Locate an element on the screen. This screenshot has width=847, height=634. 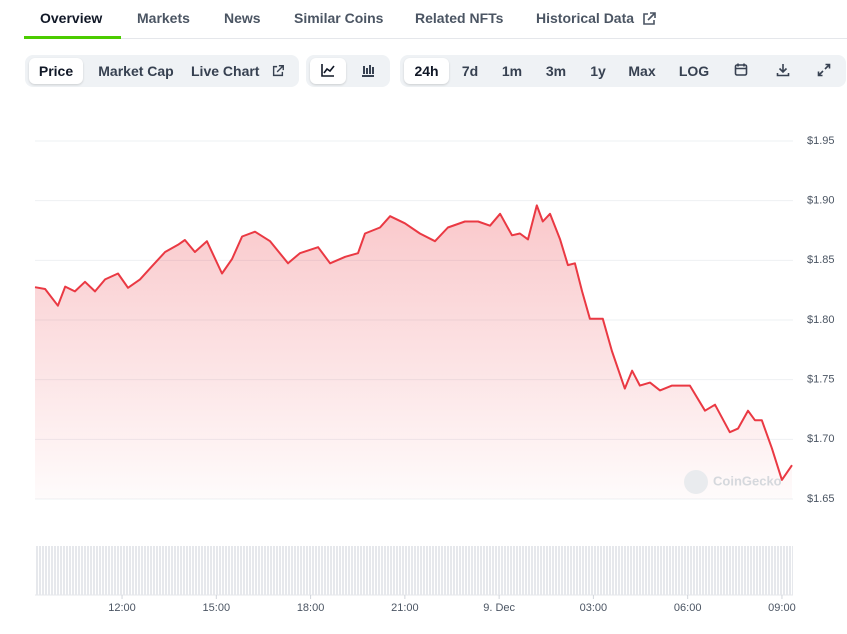
tab: Similar Coins is located at coordinates (339, 18).